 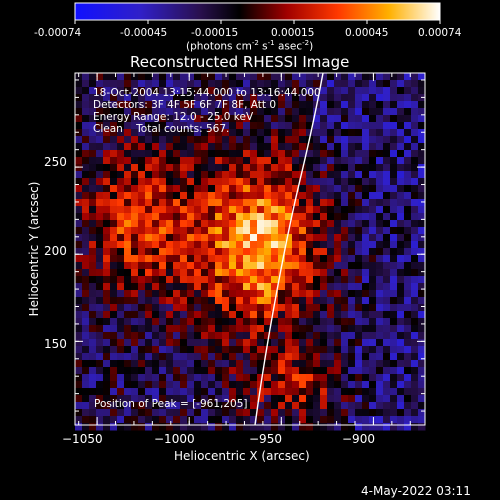 I want to click on x-axis-label: Heliocentric X (arcsec), so click(x=242, y=456).